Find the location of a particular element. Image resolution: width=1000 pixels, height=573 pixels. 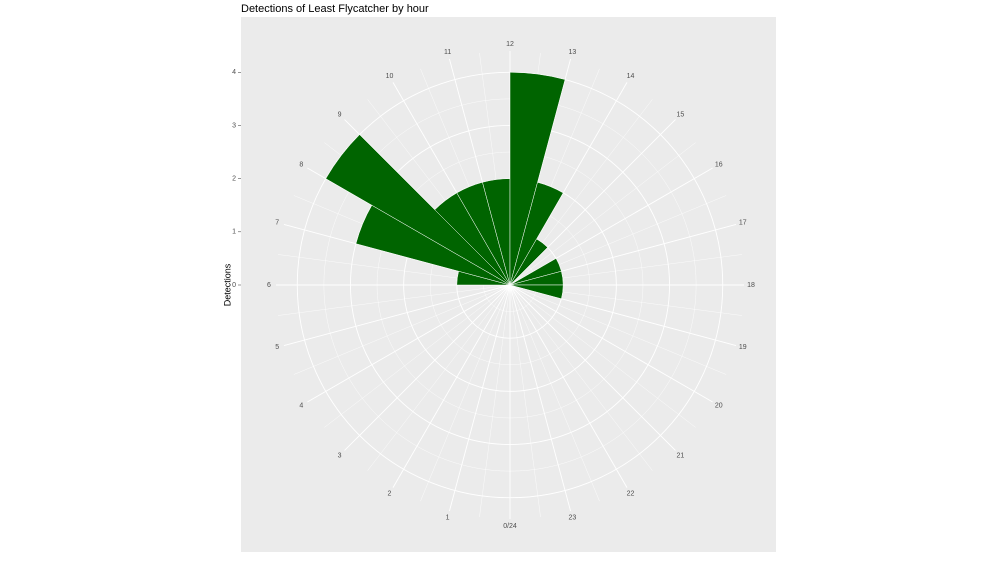

x-tick-label: 21 is located at coordinates (681, 455).